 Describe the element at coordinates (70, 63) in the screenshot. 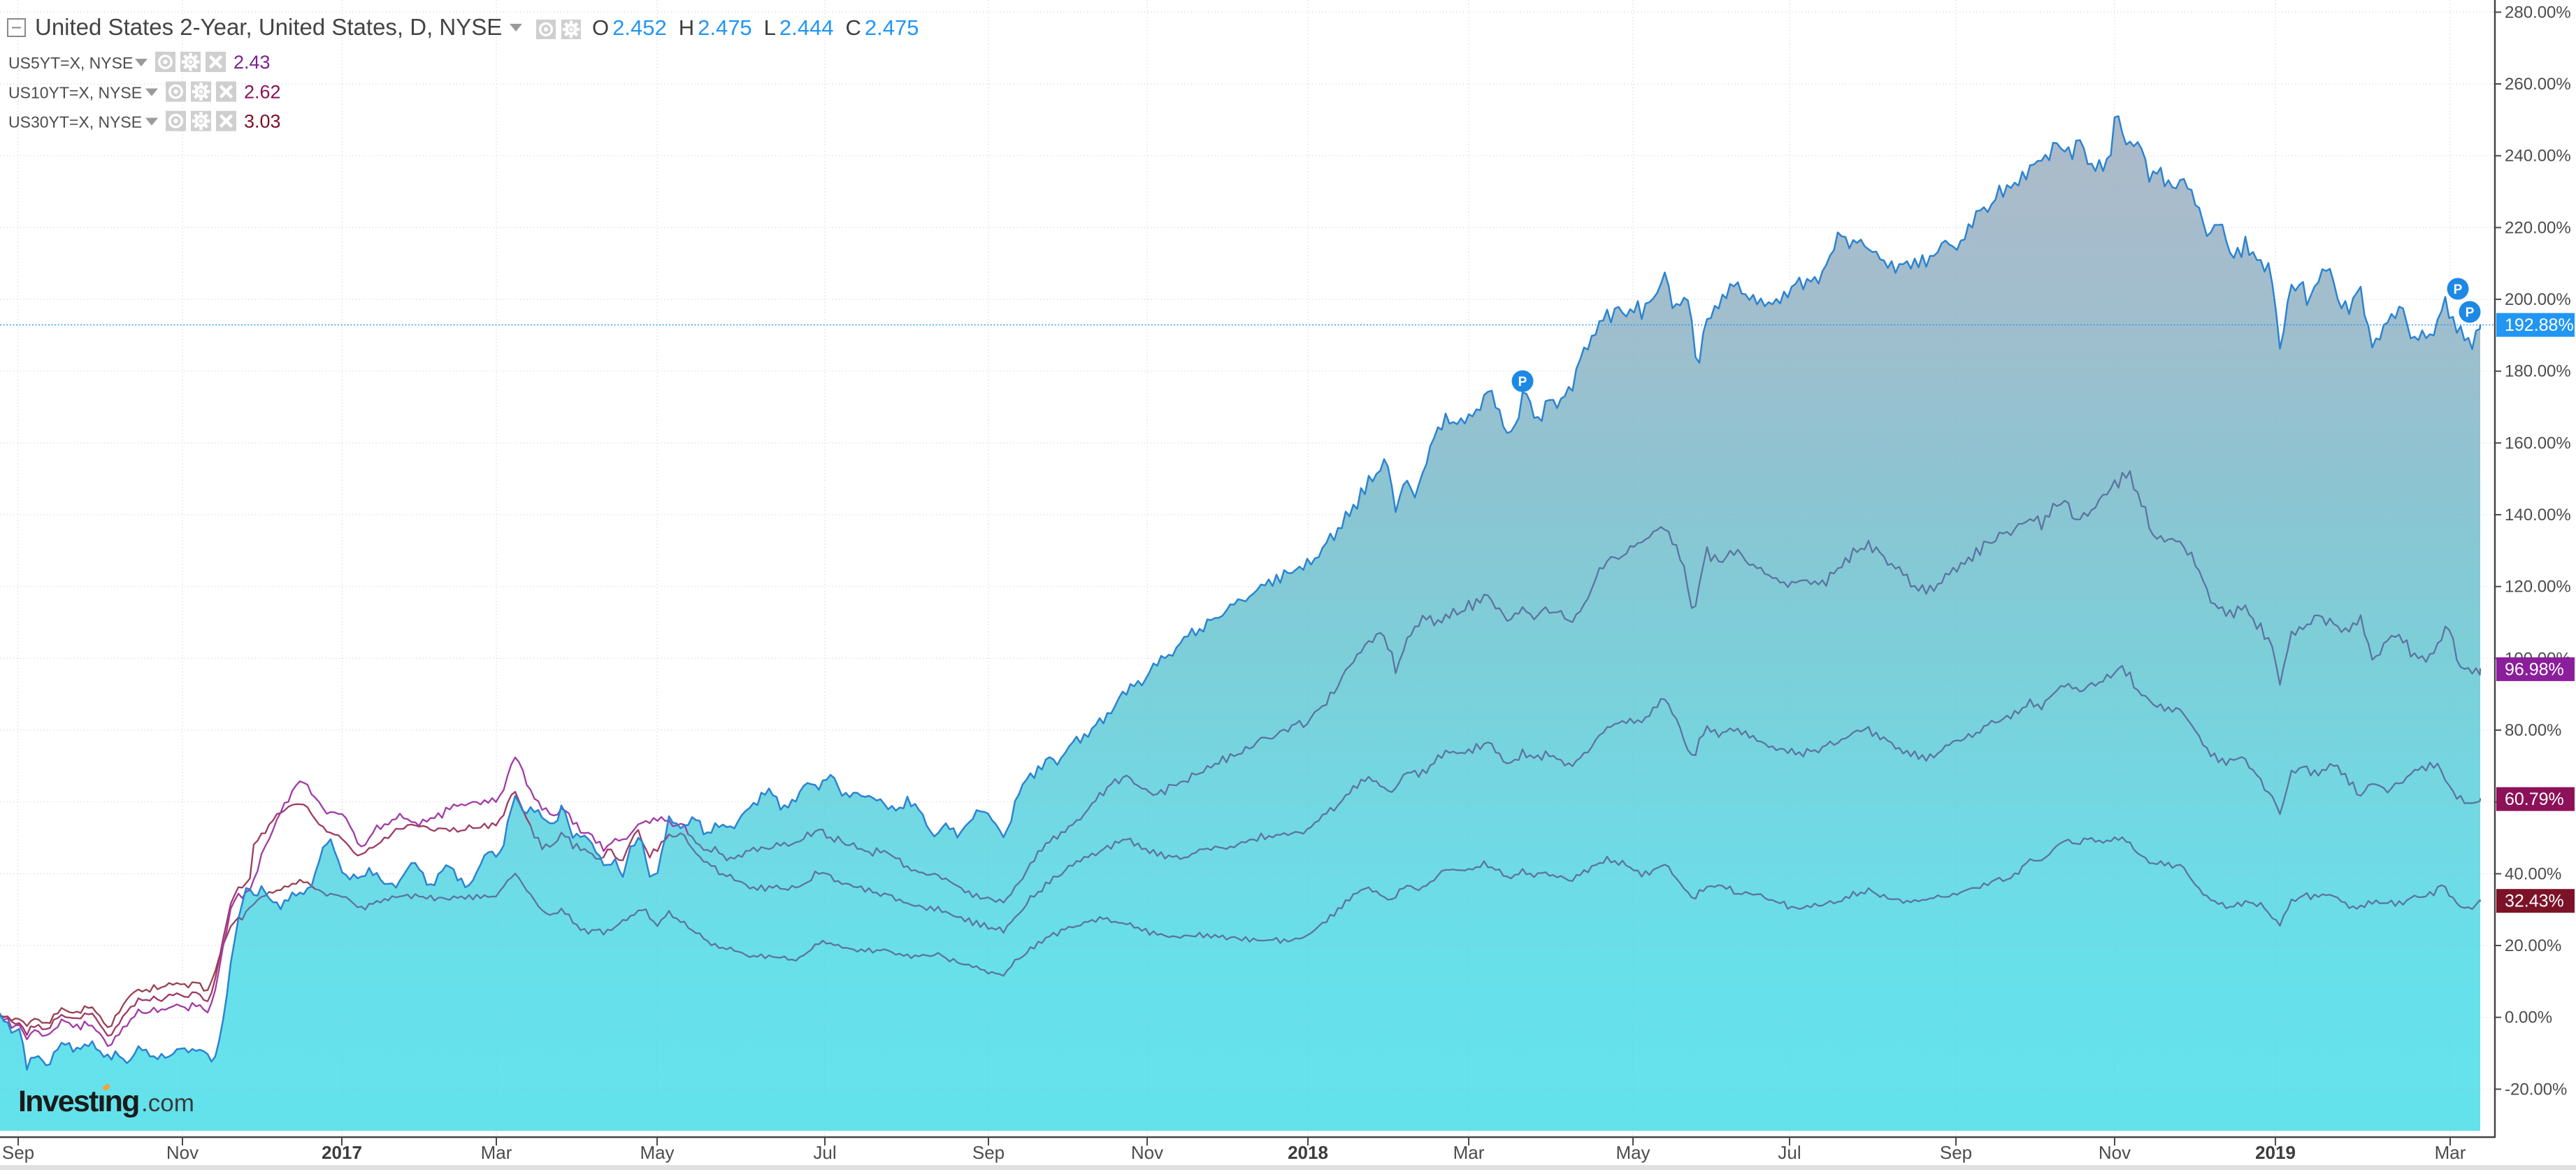

I see `svg-text: US5YT=X, NYSE` at that location.